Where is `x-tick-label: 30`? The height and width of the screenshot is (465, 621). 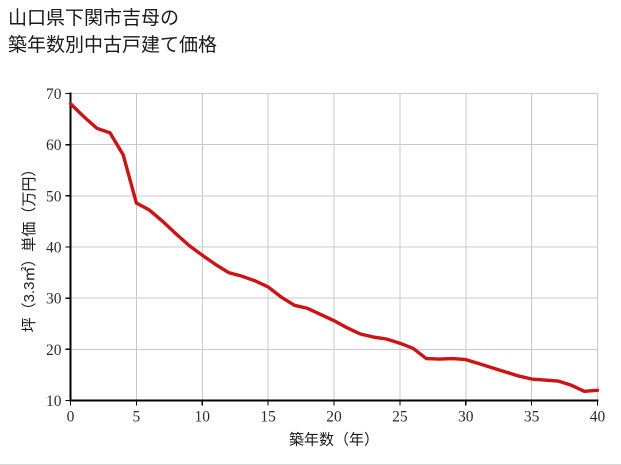 x-tick-label: 30 is located at coordinates (466, 417).